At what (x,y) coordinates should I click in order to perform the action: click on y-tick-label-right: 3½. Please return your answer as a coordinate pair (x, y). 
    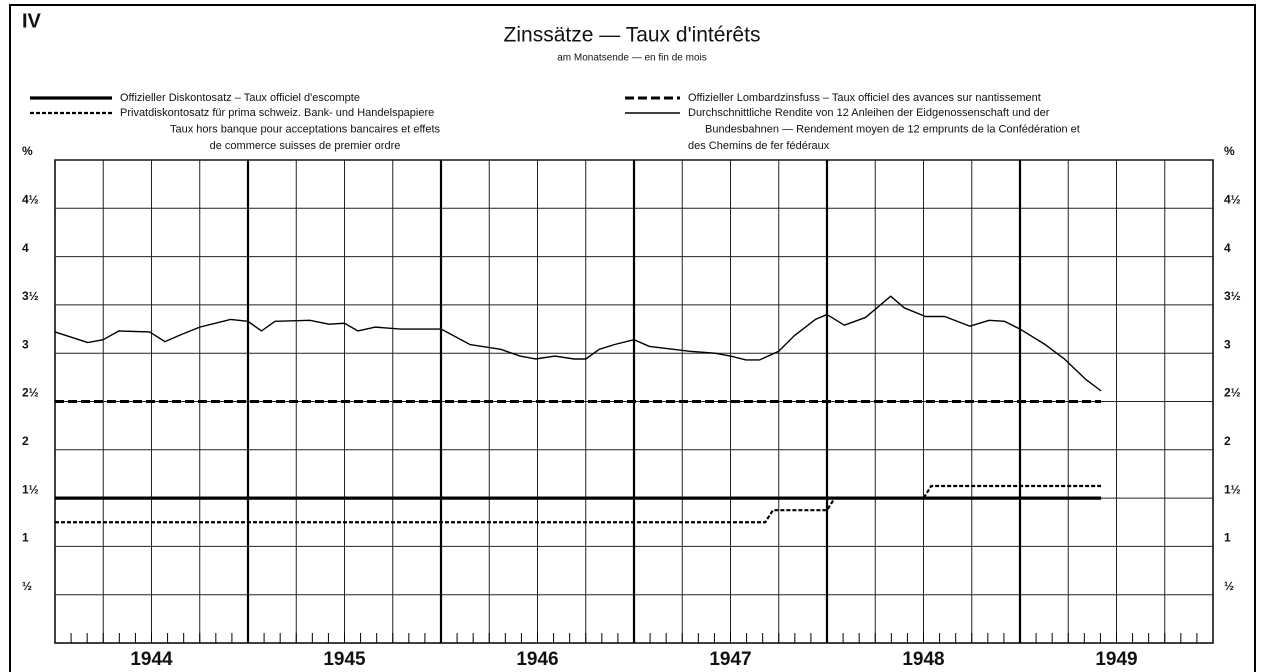
    Looking at the image, I should click on (1232, 296).